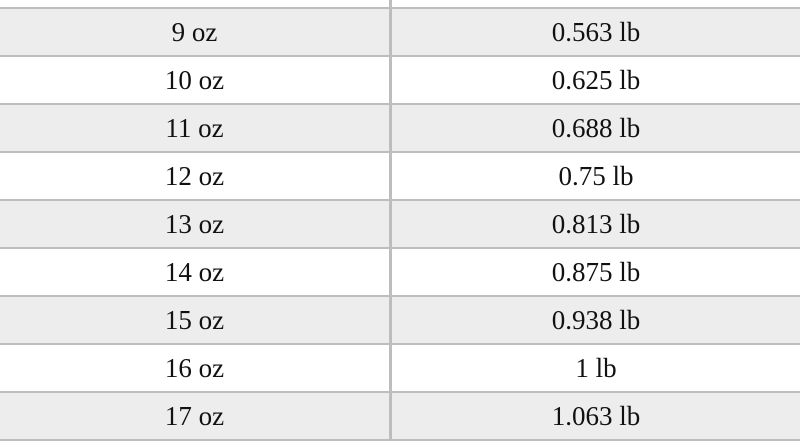 The height and width of the screenshot is (441, 800). I want to click on lb-cell: 0.625 lb, so click(596, 79).